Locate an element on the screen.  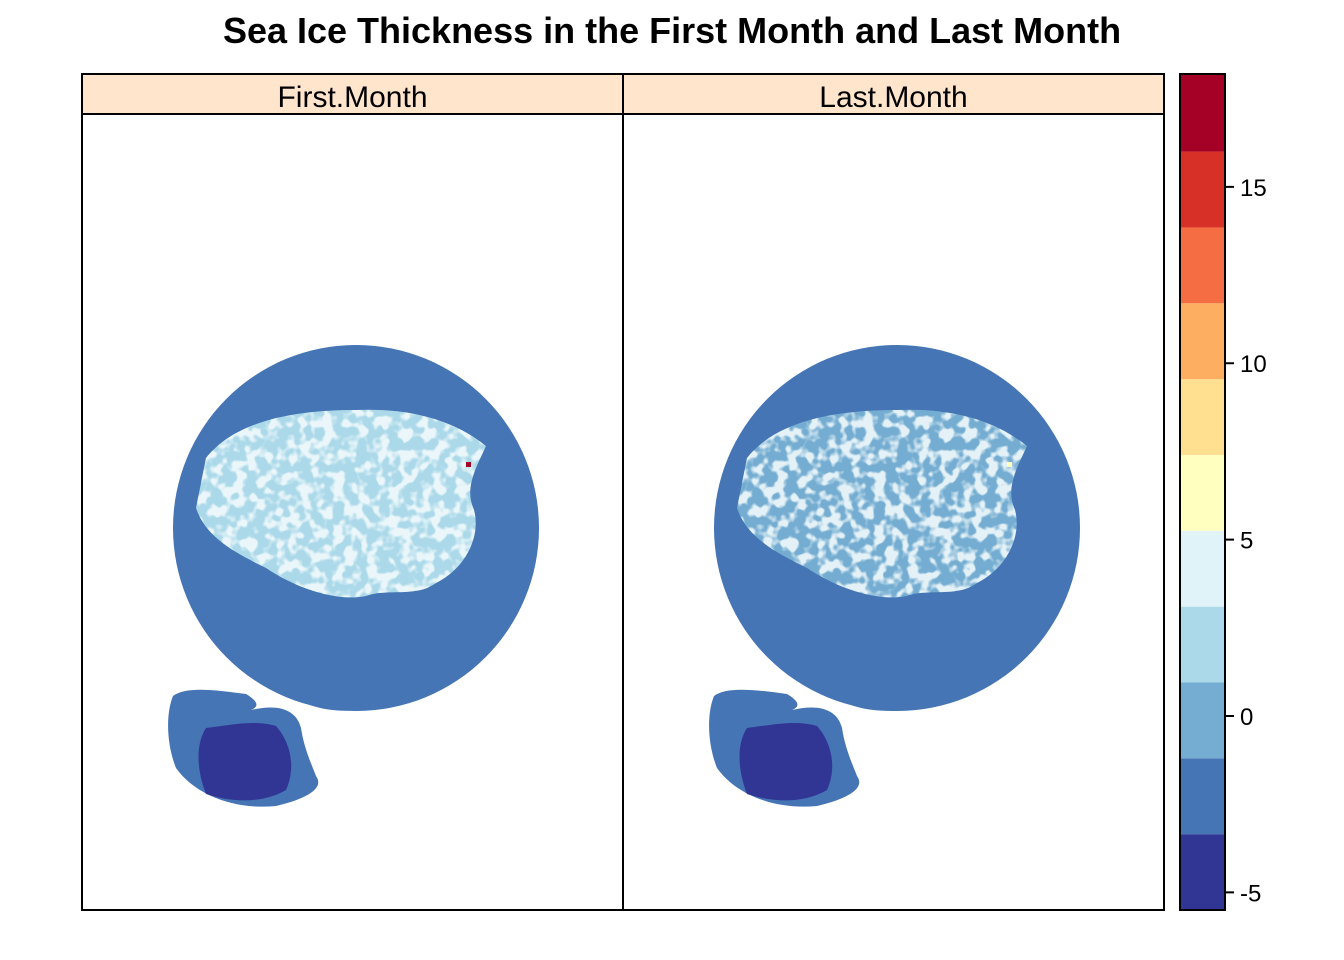
colorkey-tick-label: 15 is located at coordinates (1253, 188).